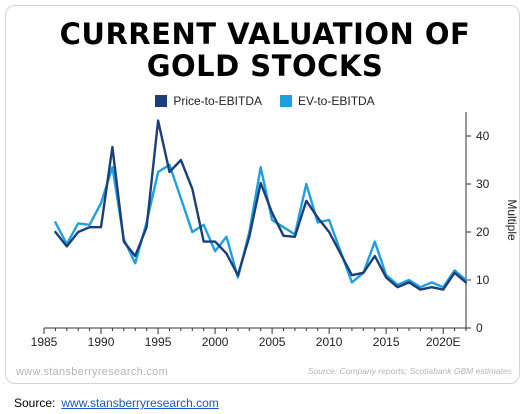 The height and width of the screenshot is (414, 530). I want to click on x-tick-label: 1995, so click(158, 342).